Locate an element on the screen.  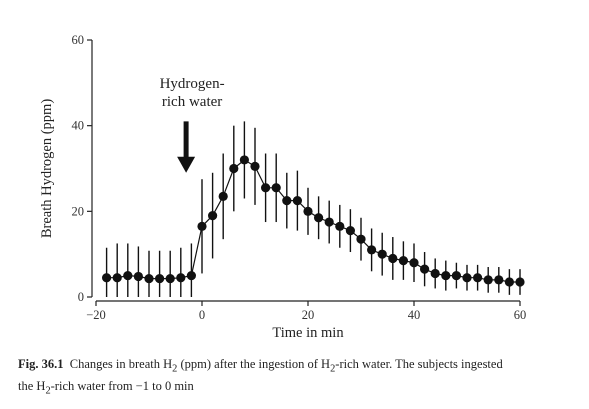
caption-line2-sub: 2 is located at coordinates (48, 390).